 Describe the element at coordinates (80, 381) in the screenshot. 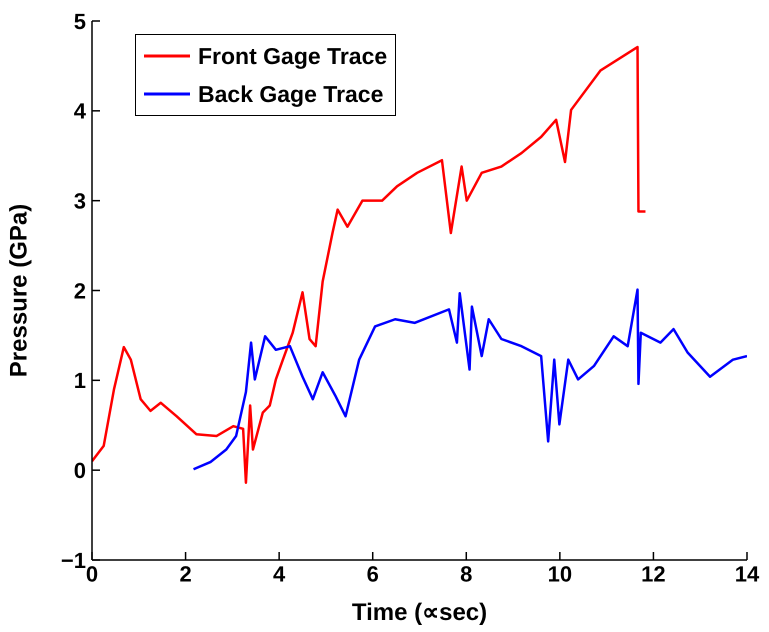

I see `y-tick-label: 1` at that location.